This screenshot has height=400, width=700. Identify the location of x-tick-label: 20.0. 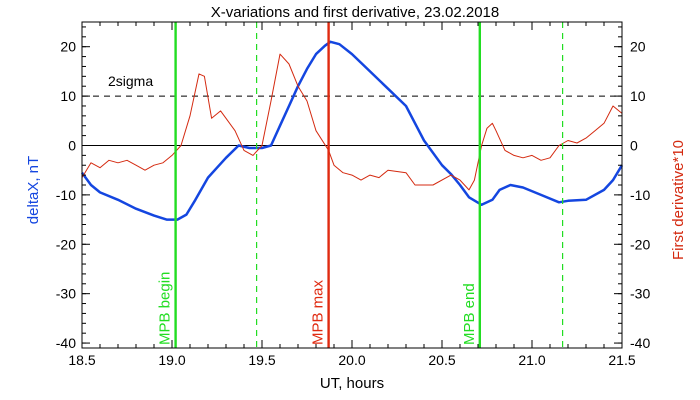
(351, 360).